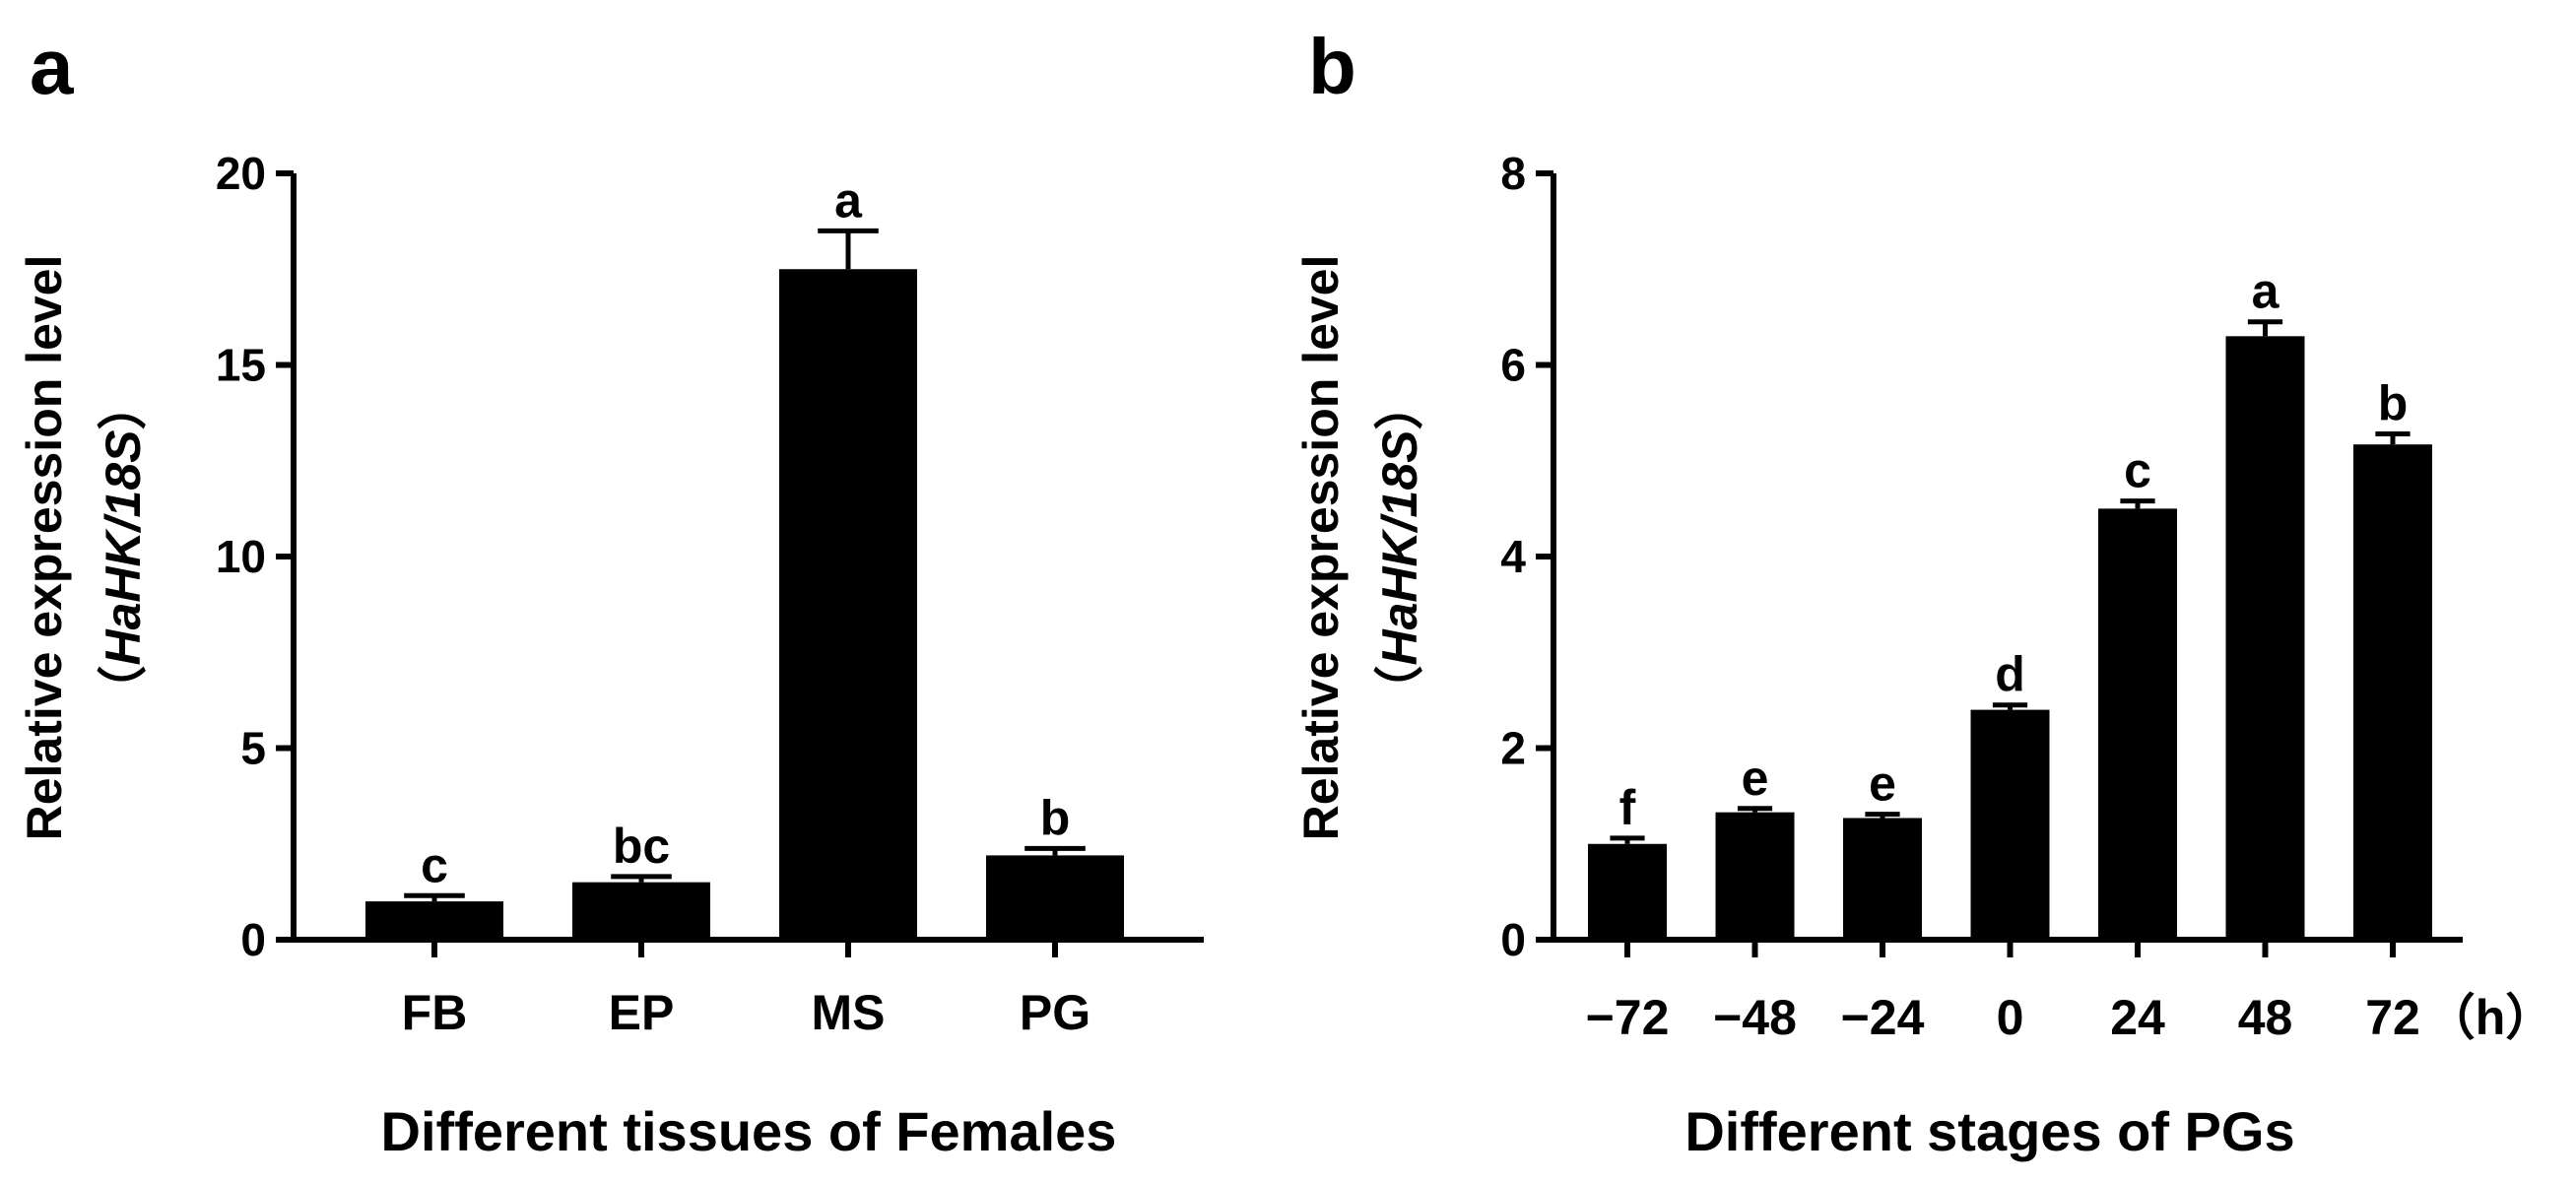 The width and height of the screenshot is (2576, 1183). I want to click on significance-label-7: b, so click(2394, 404).